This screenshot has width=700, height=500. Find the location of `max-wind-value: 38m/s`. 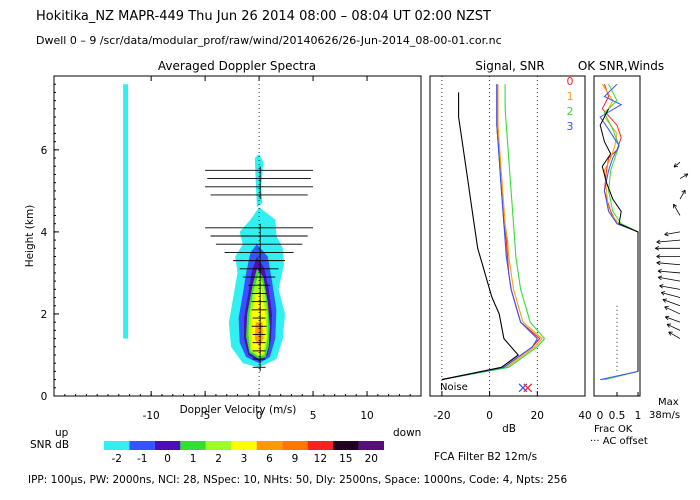

max-wind-value: 38m/s is located at coordinates (664, 415).